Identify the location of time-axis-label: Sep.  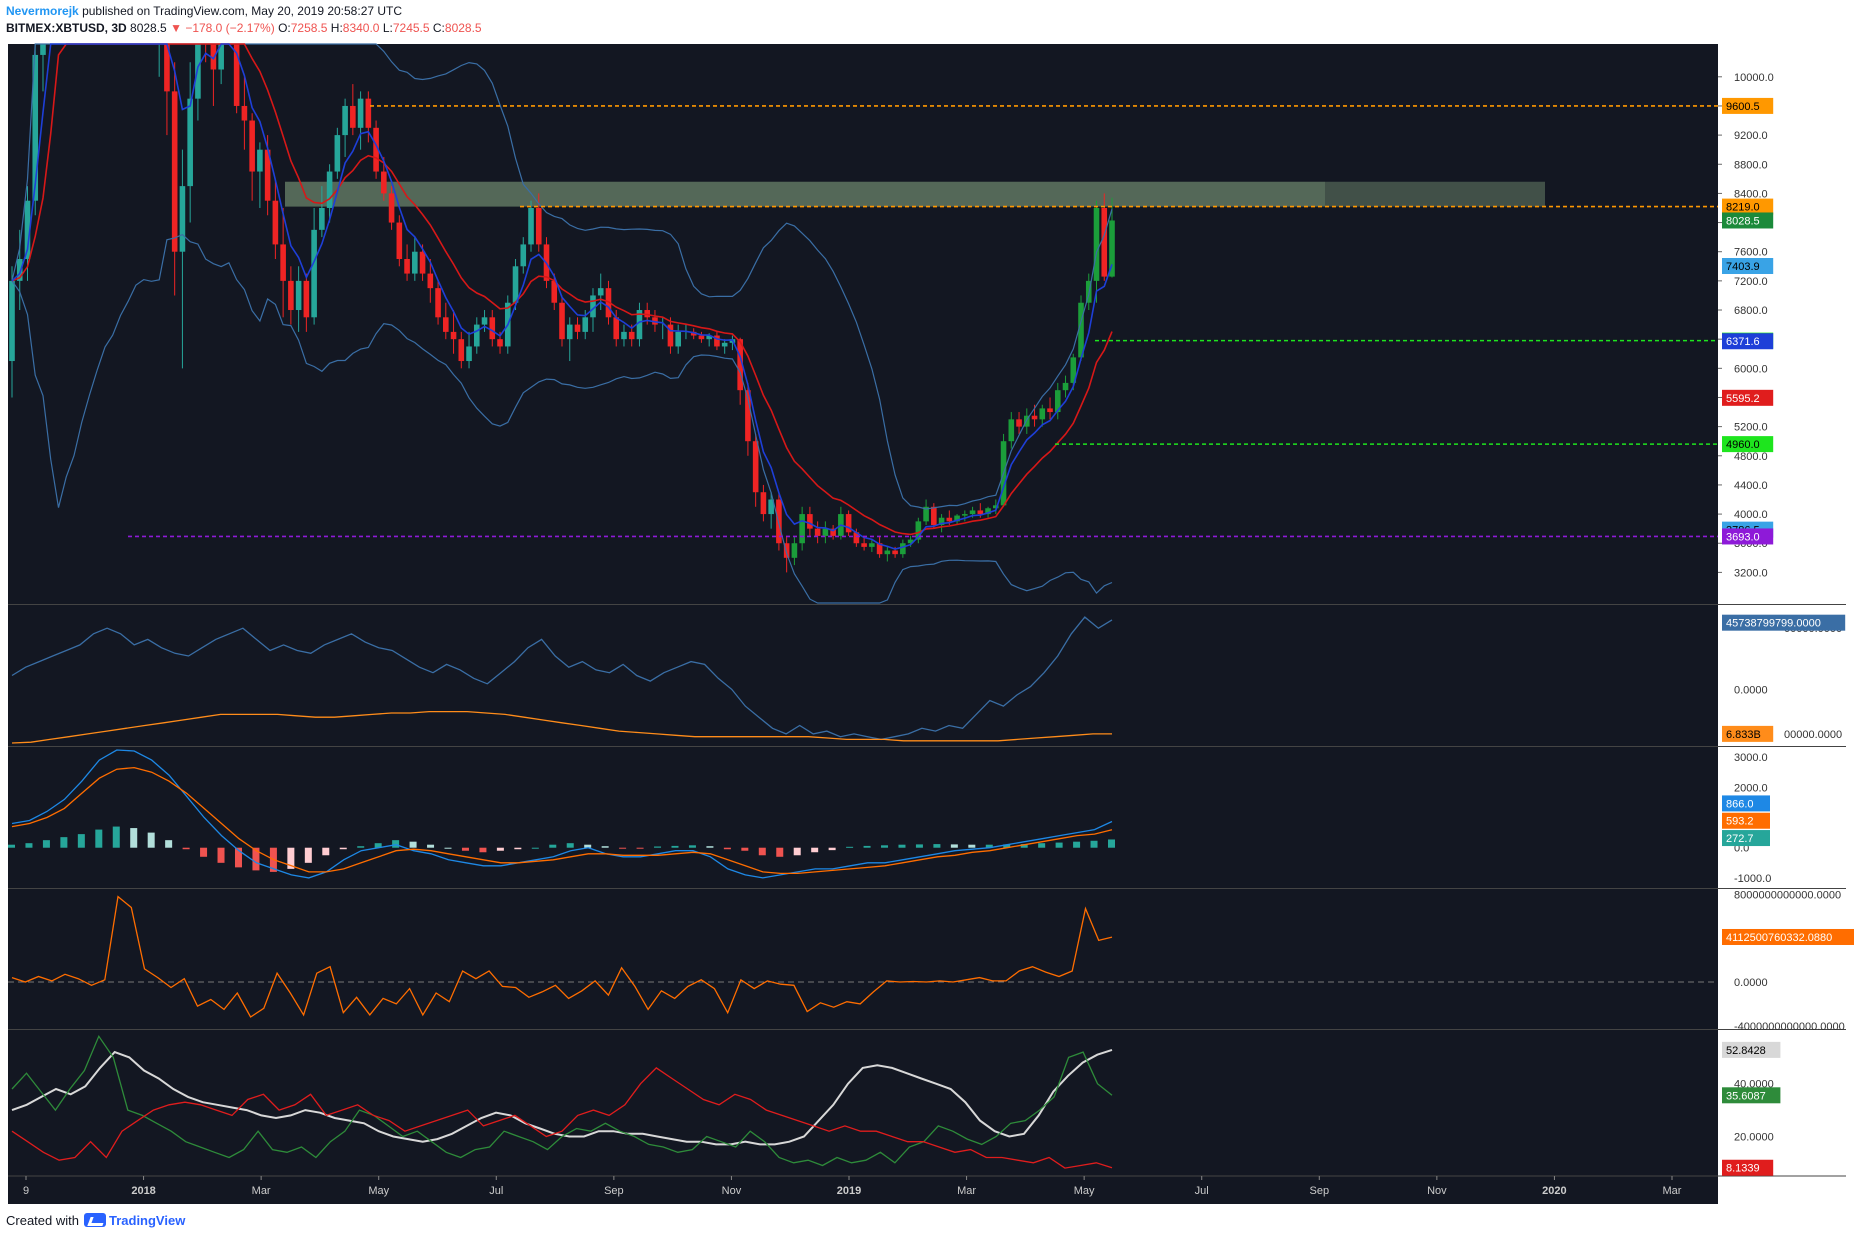
(614, 1191).